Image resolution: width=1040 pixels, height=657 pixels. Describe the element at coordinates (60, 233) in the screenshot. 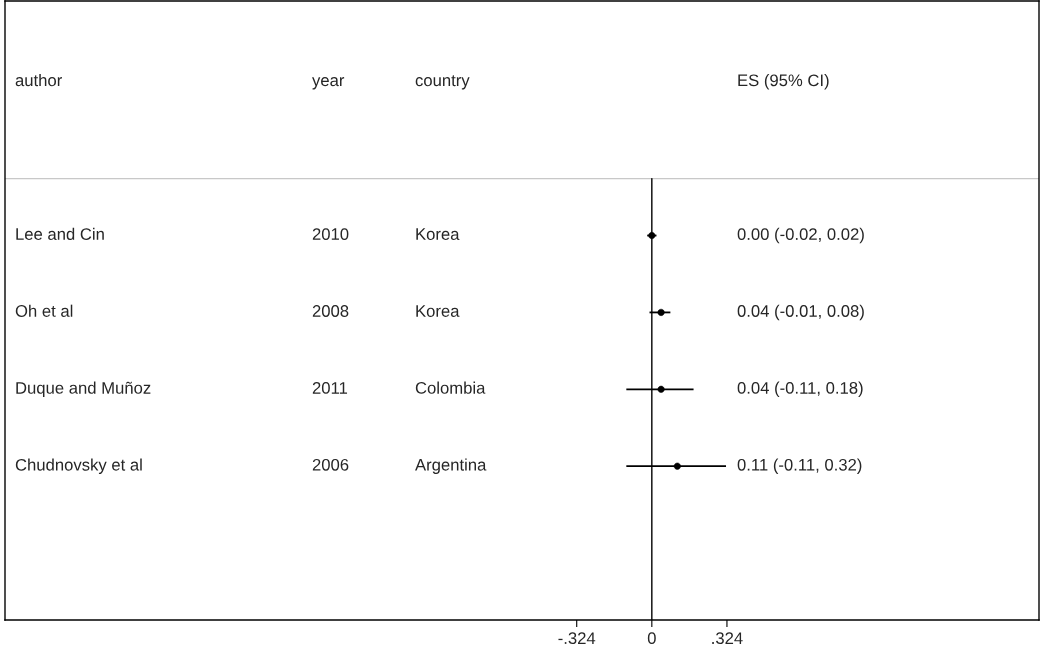

I see `y-tick-label: Lee and Cin` at that location.